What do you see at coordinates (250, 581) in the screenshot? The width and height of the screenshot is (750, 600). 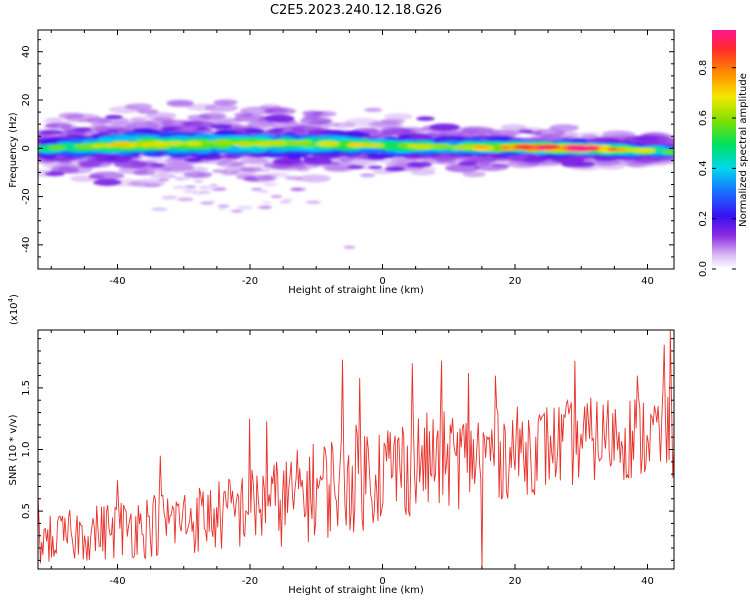 I see `snr-xtick-label: -20` at bounding box center [250, 581].